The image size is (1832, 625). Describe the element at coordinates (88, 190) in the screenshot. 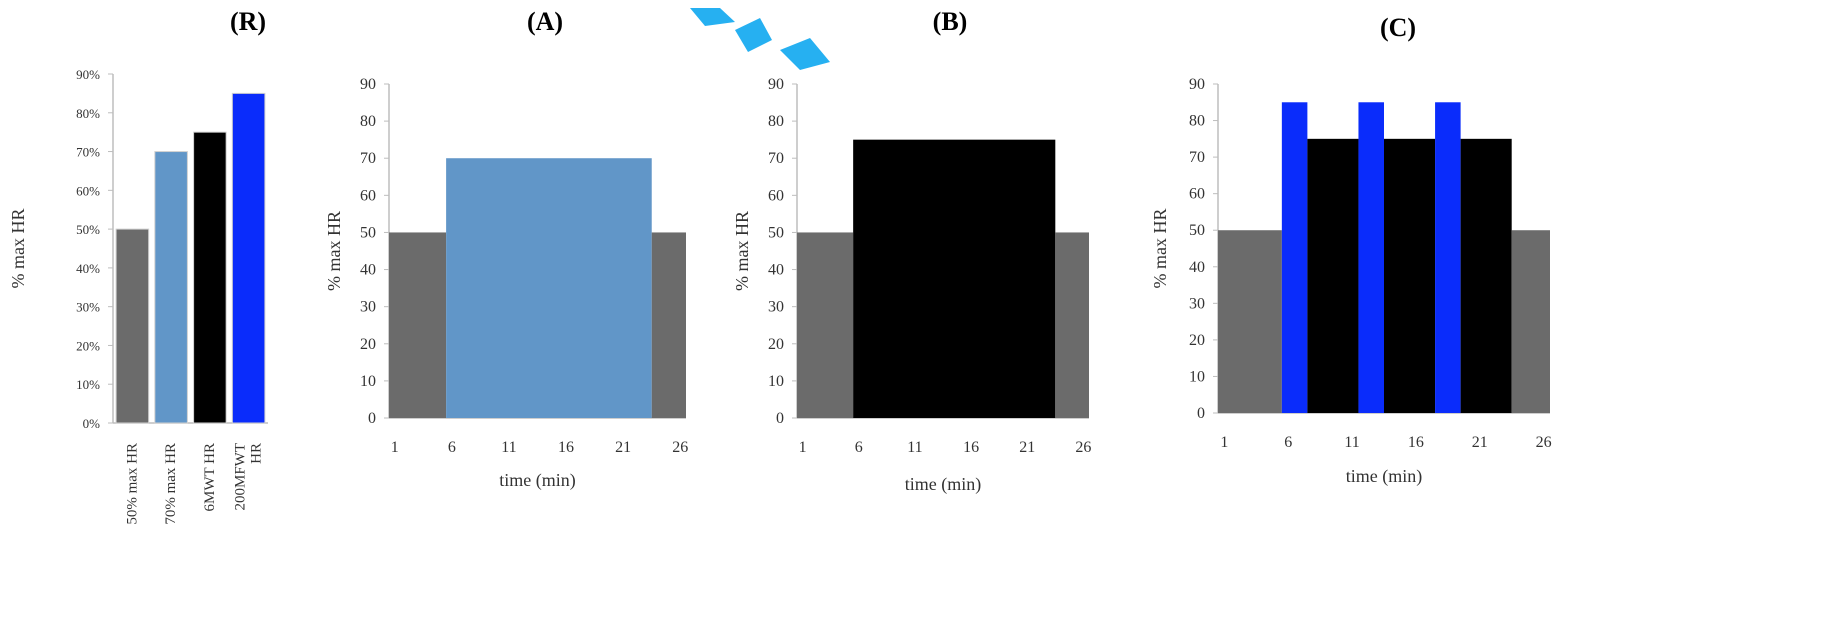

I see `y-tick-label: 60%` at that location.